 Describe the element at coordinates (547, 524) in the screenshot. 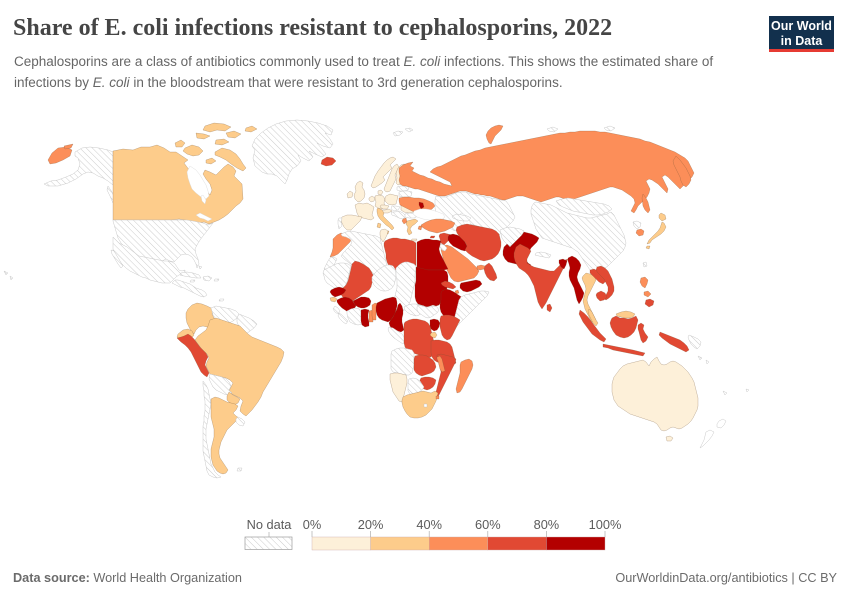

I see `svg-text: 80%` at that location.